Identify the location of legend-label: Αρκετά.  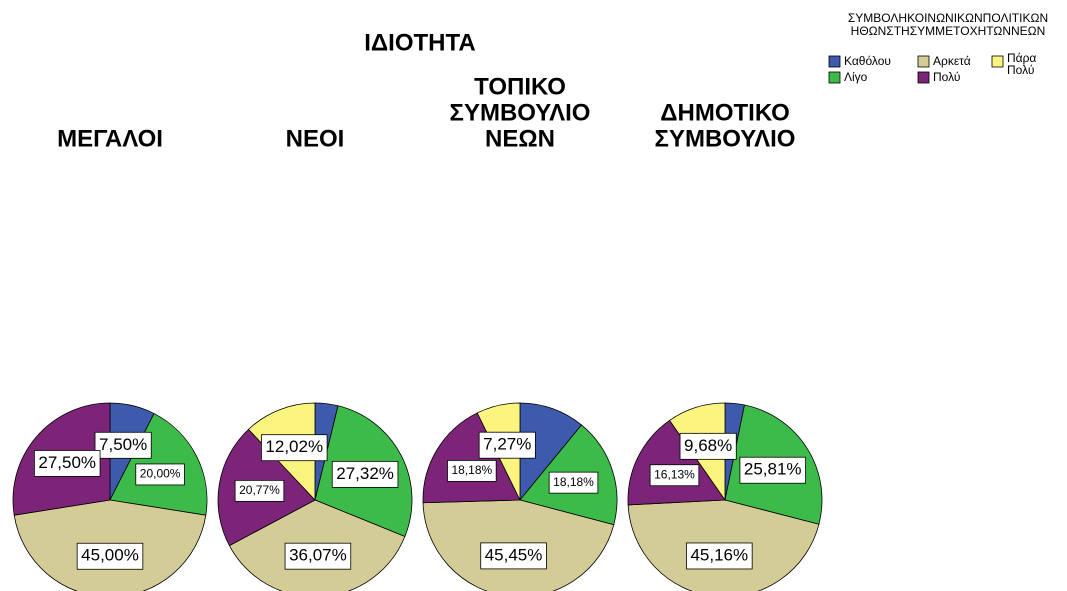
(952, 61).